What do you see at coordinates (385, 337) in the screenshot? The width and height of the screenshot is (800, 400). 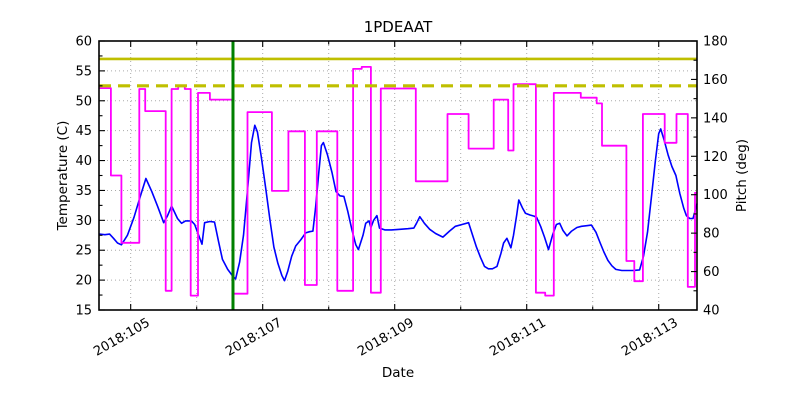 I see `x-tick-label: 2018:109` at bounding box center [385, 337].